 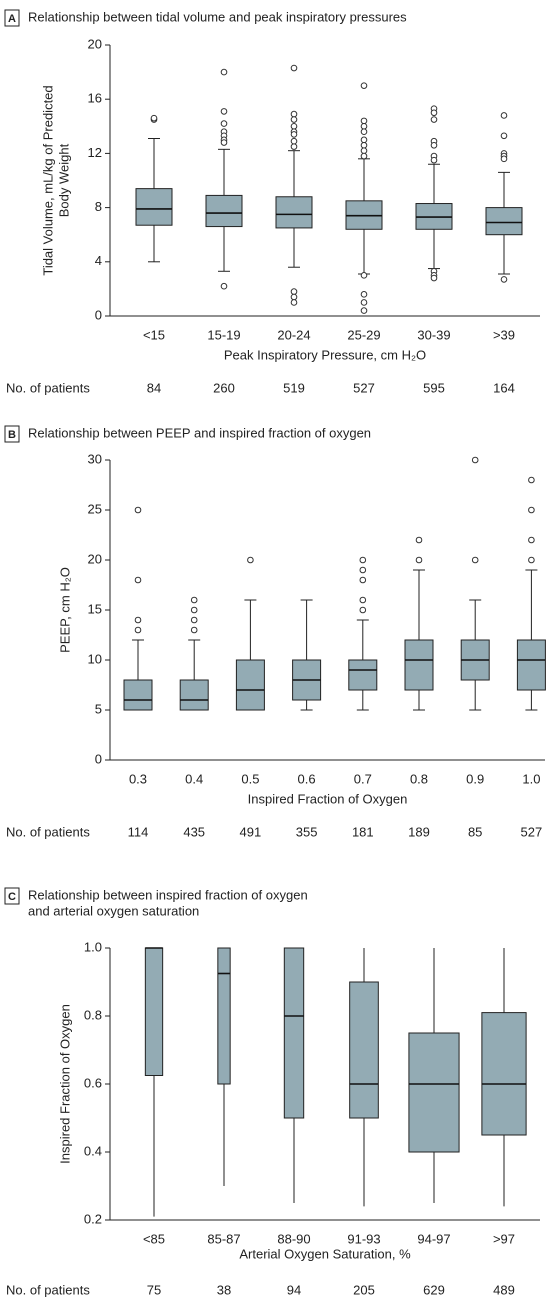 I want to click on x-tick-label: <15, so click(x=154, y=334).